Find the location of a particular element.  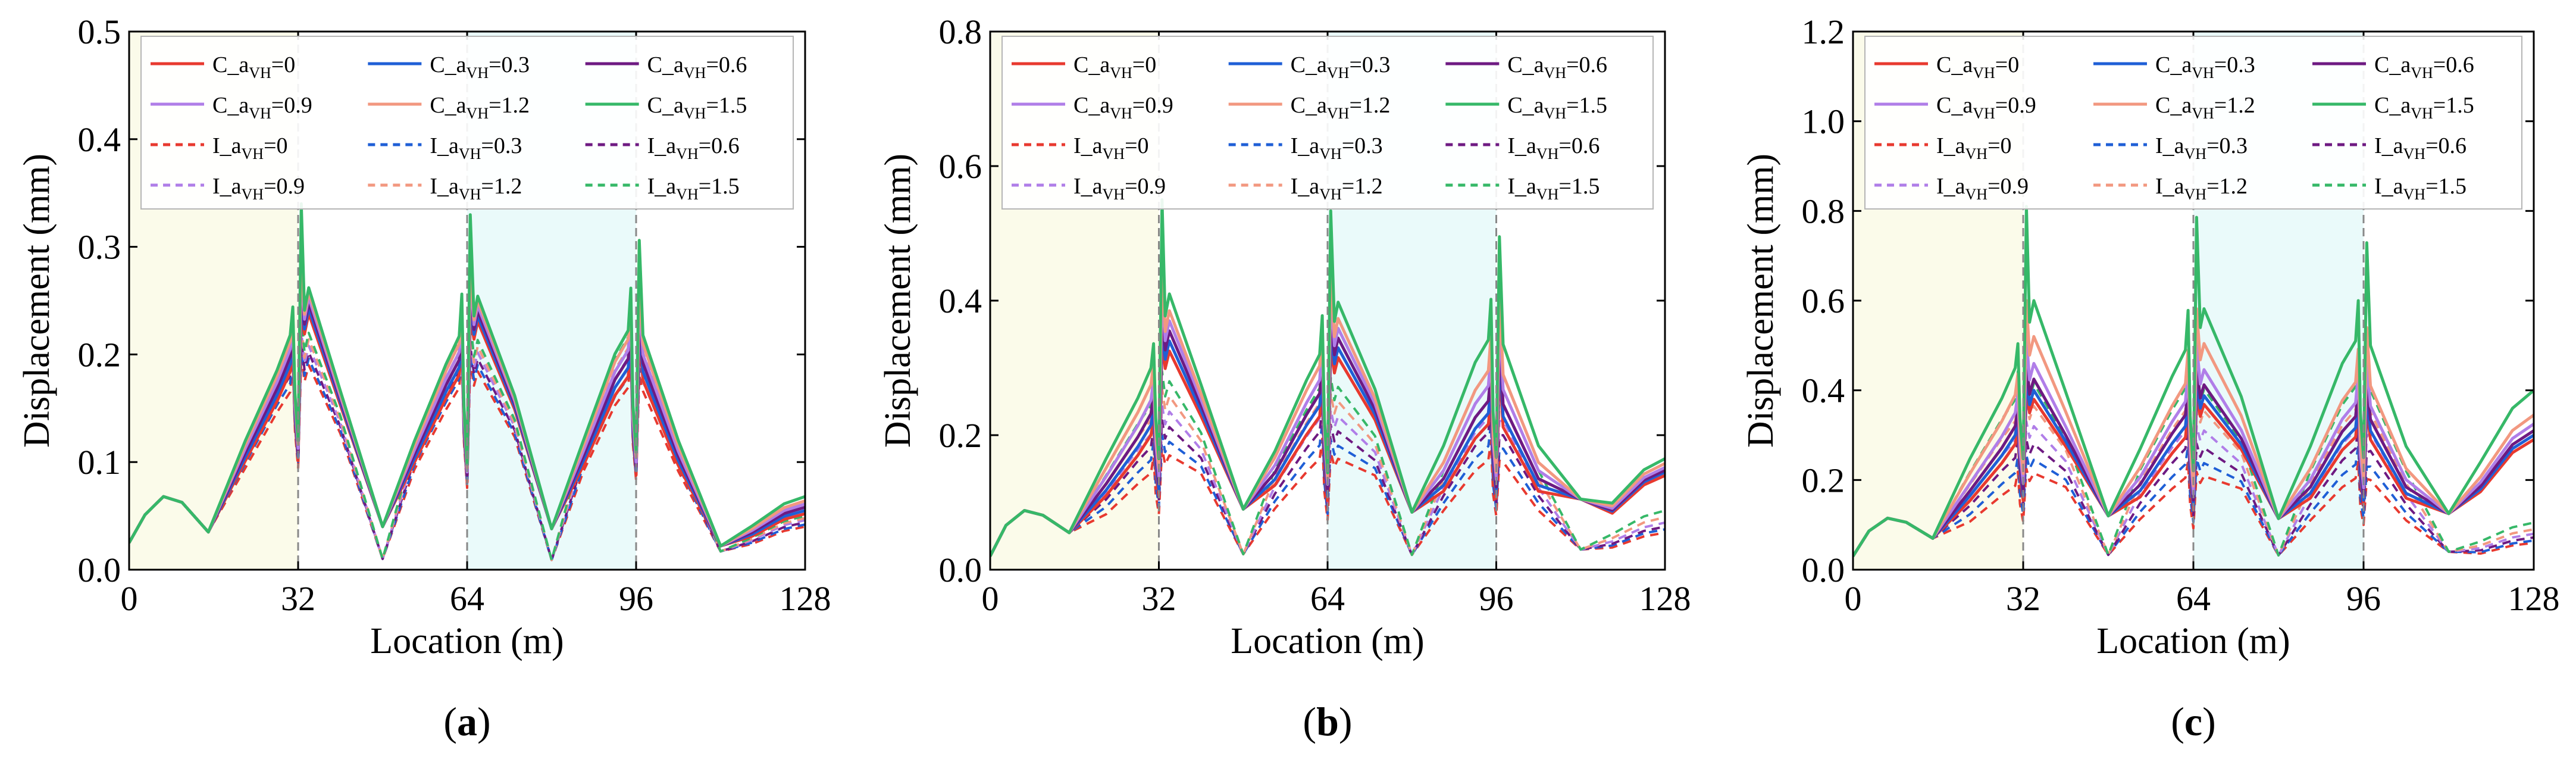

legend-label: C_aVH=0.6 is located at coordinates (1557, 67).